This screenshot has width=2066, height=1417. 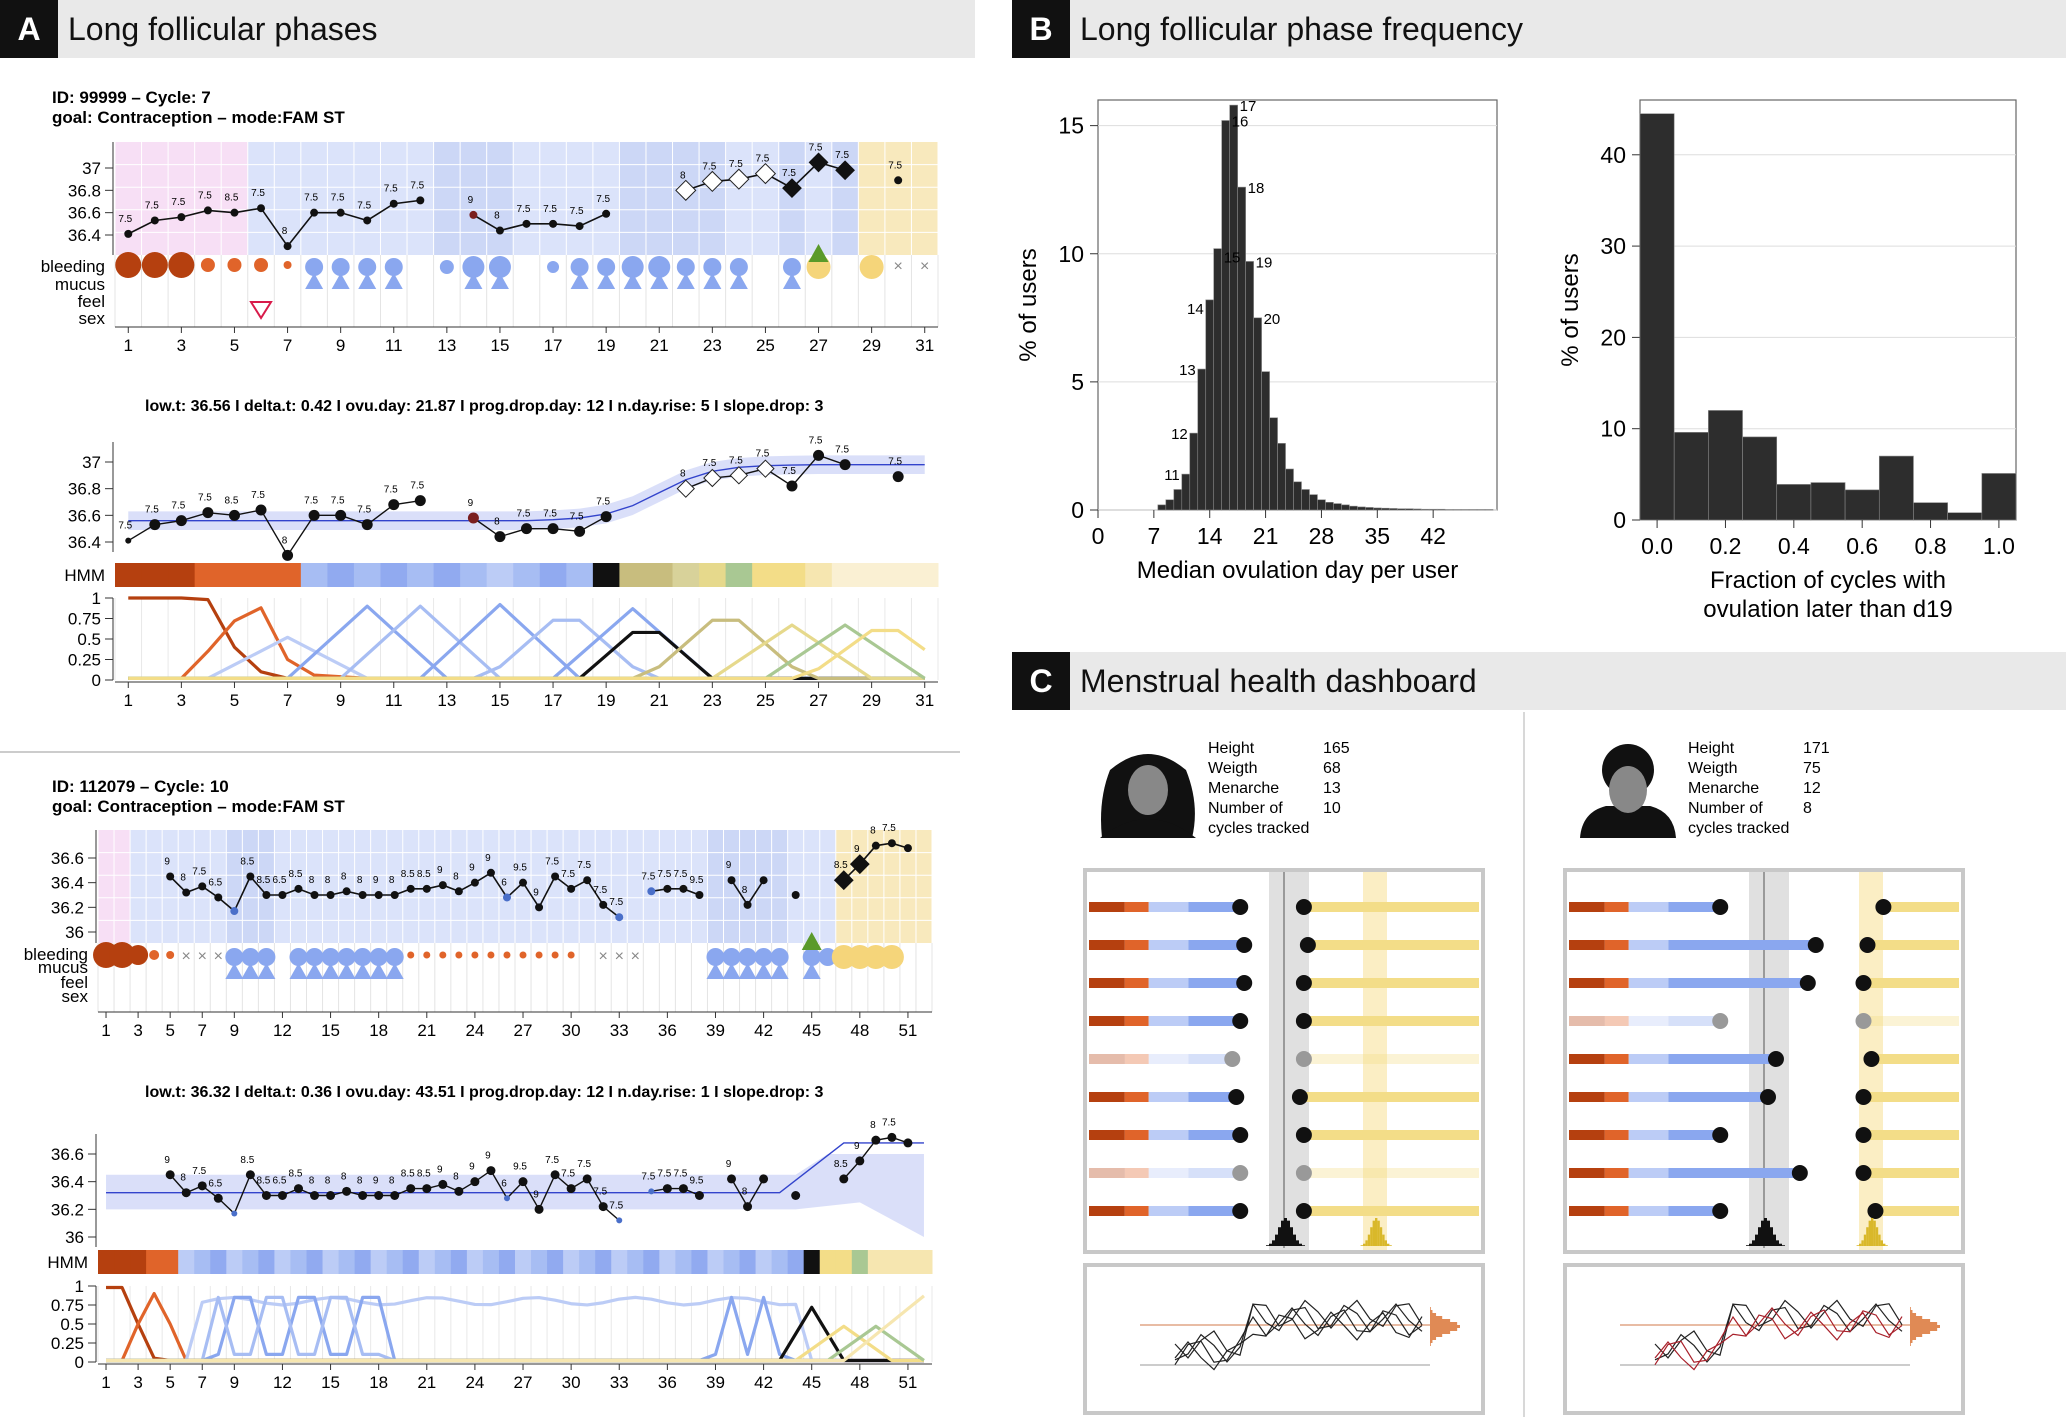 I want to click on quality-label: 9, so click(x=471, y=503).